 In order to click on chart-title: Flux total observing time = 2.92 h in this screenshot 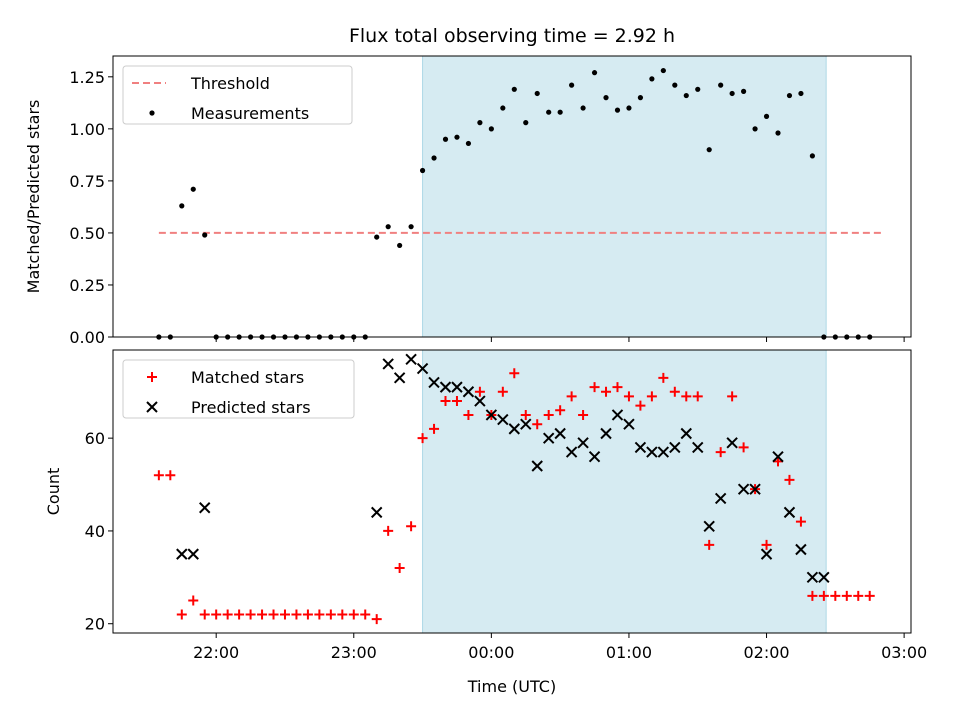, I will do `click(512, 36)`.